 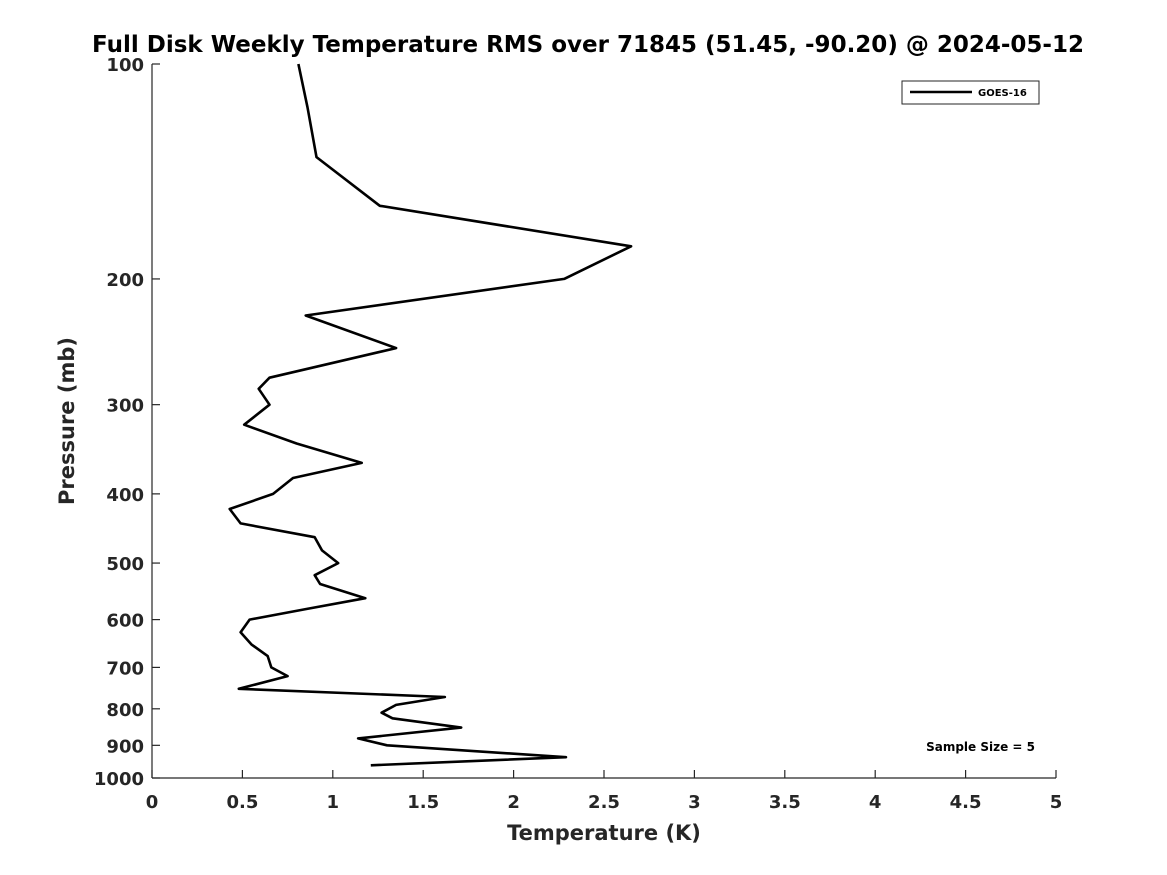 I want to click on y-tick-label: 400, so click(x=125, y=495).